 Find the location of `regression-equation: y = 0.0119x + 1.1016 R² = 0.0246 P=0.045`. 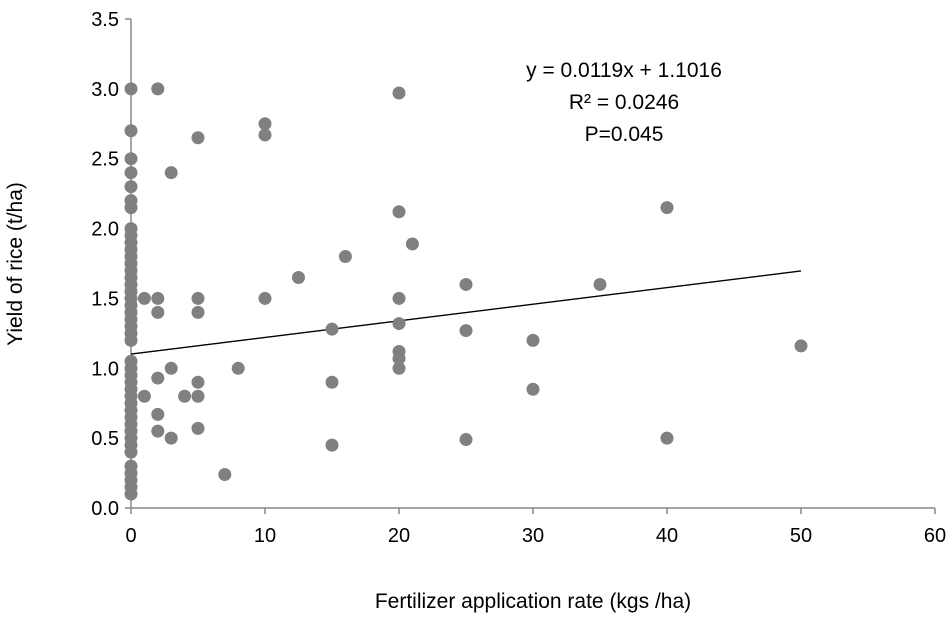

regression-equation: y = 0.0119x + 1.1016 R² = 0.0246 P=0.045 is located at coordinates (624, 102).